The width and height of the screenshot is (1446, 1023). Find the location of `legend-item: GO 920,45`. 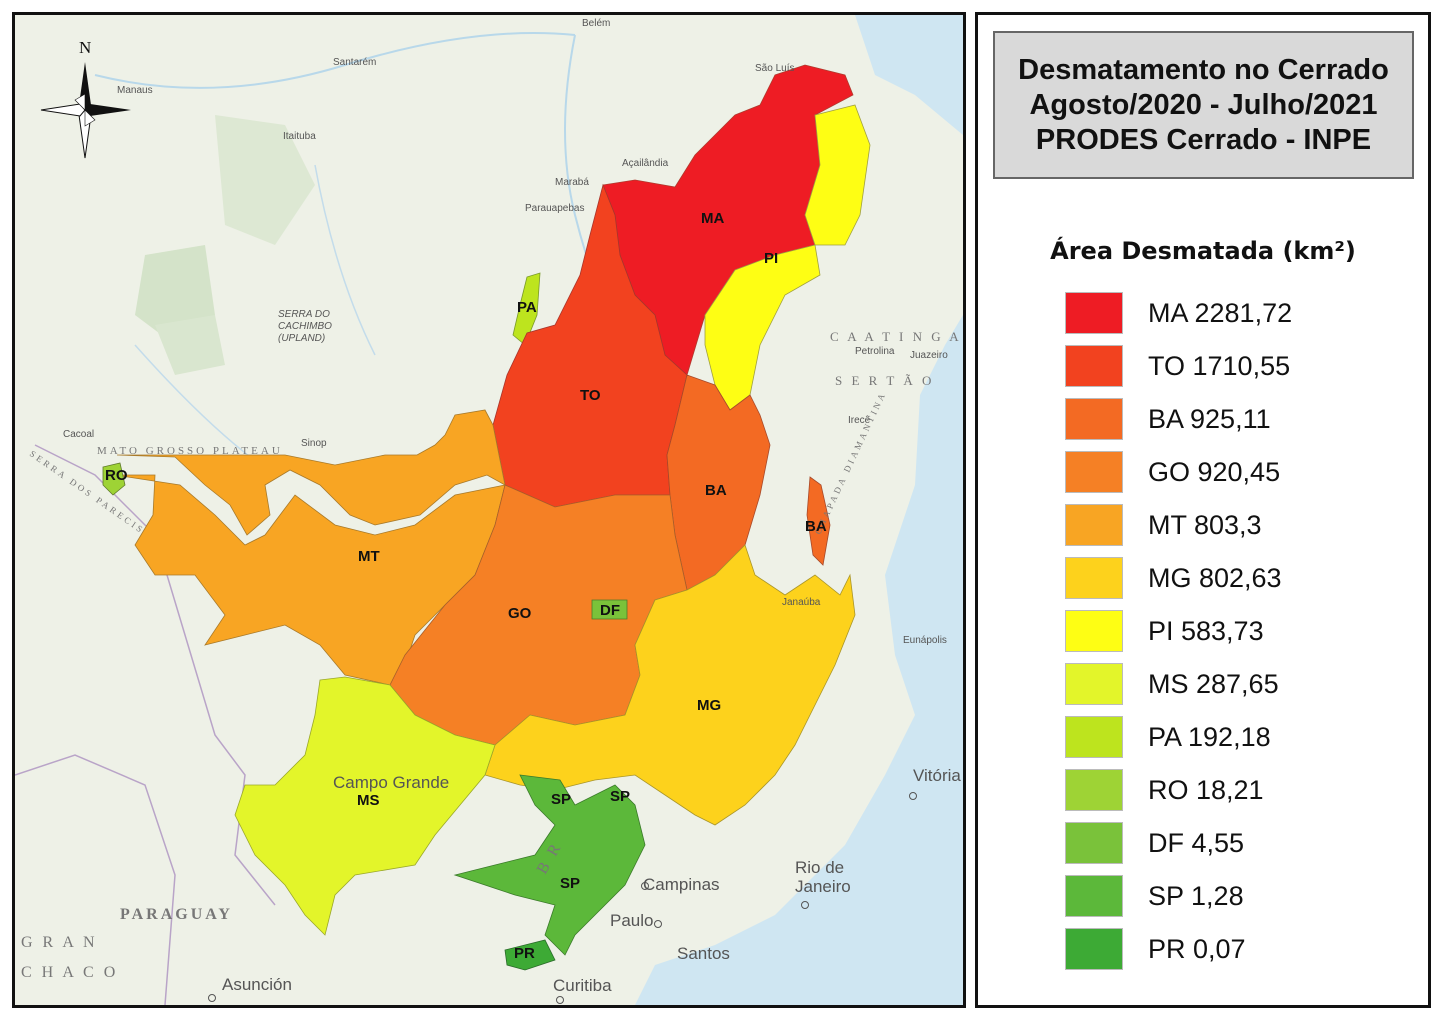

legend-item: GO 920,45 is located at coordinates (1172, 472).